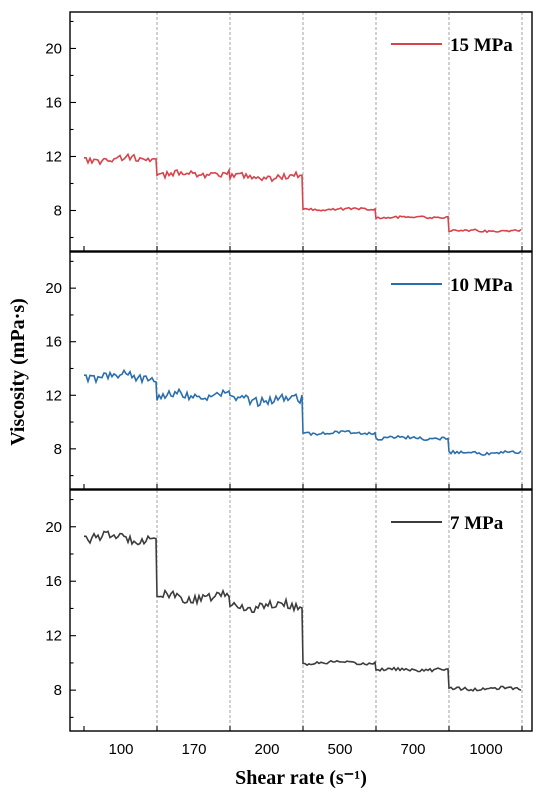 The height and width of the screenshot is (795, 550). What do you see at coordinates (305, 749) in the screenshot?
I see `x-tick-labels: 100 170 200 500 700 1000` at bounding box center [305, 749].